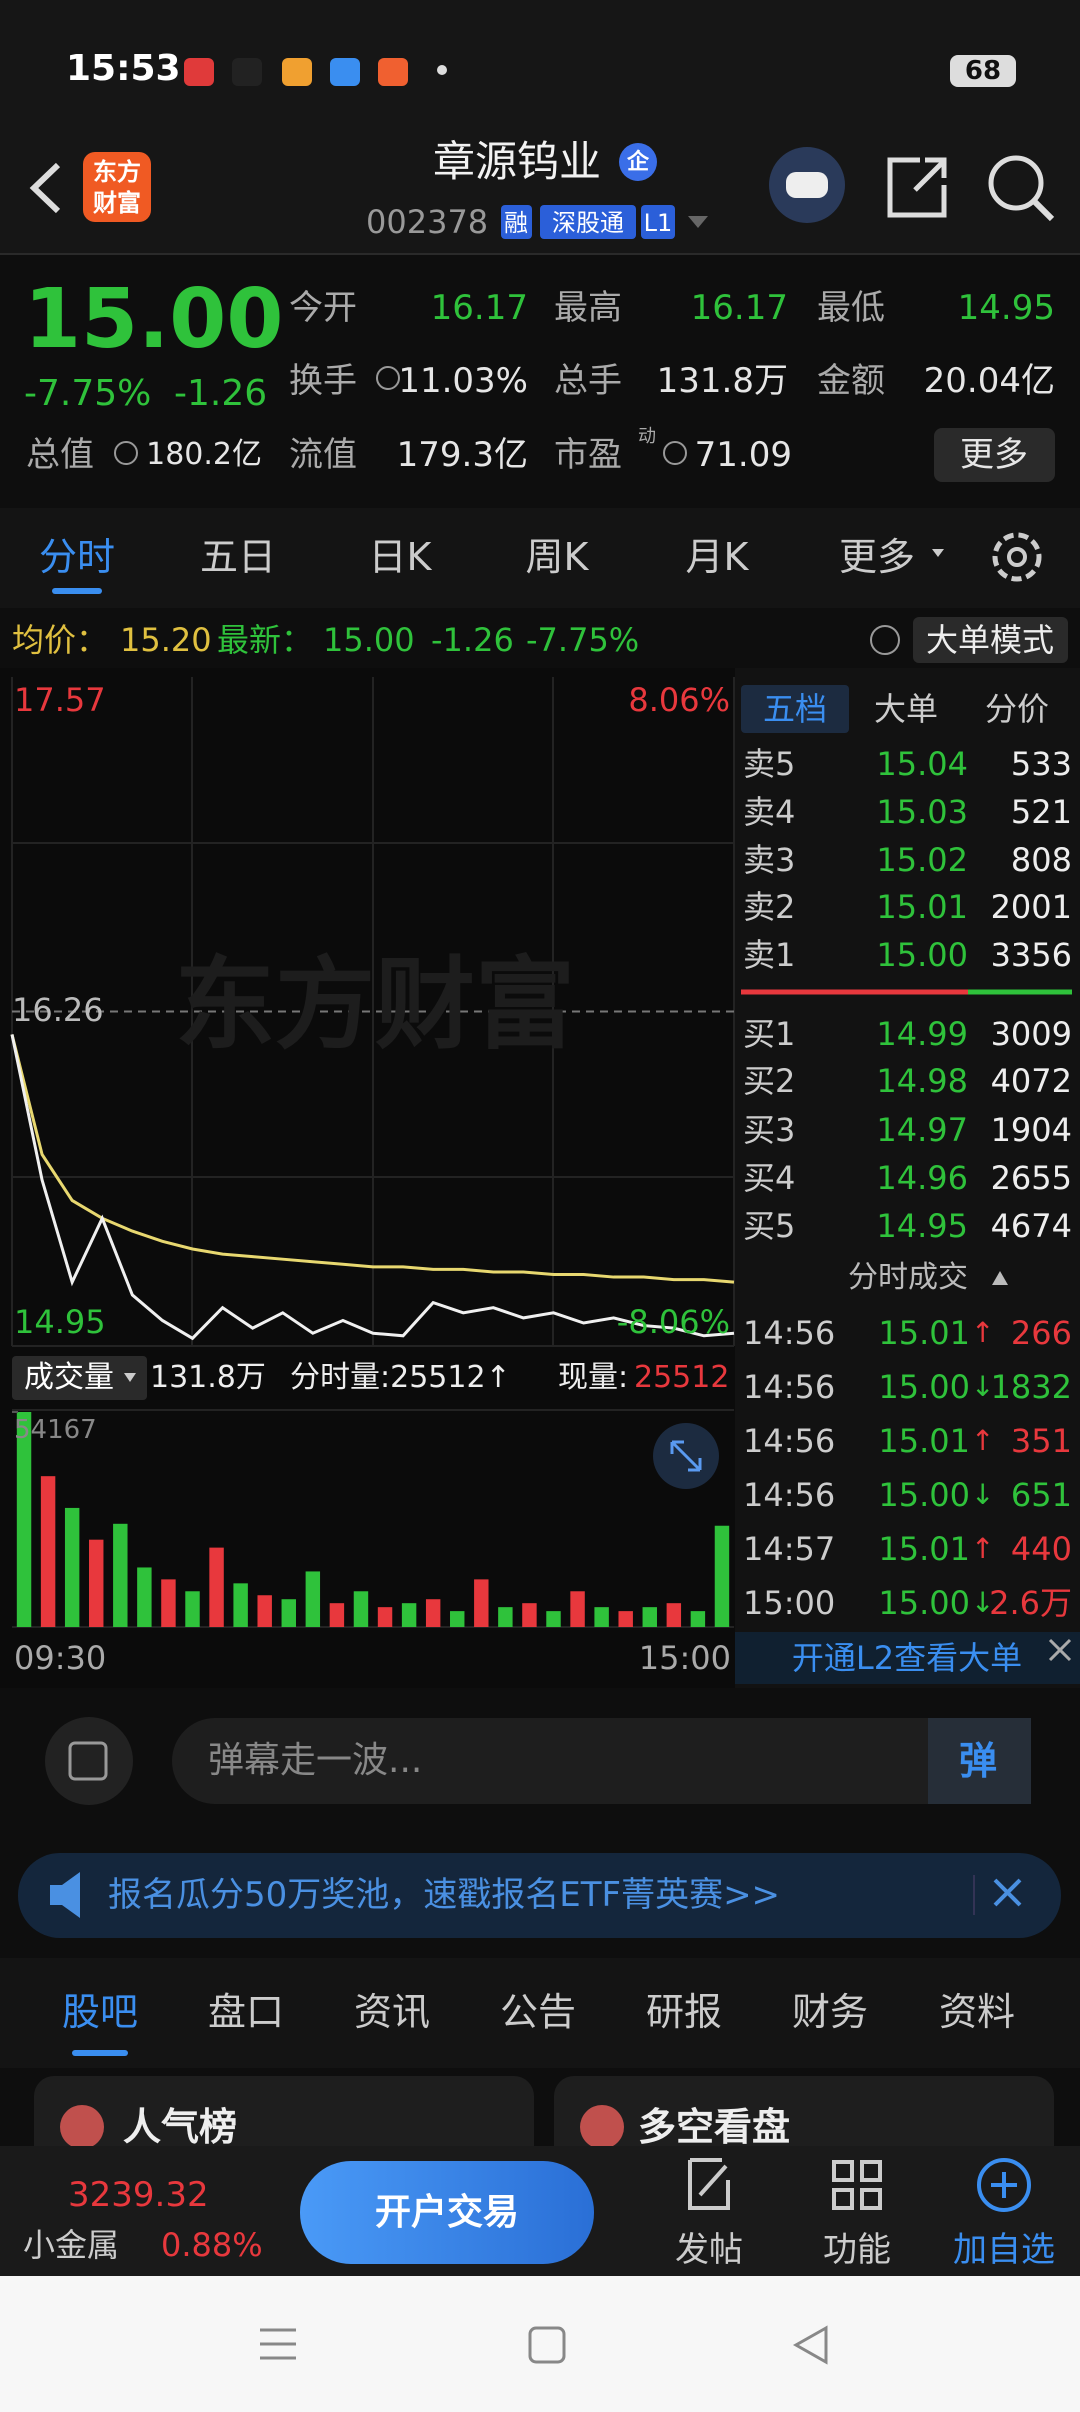  Describe the element at coordinates (557, 557) in the screenshot. I see `tab: 周K` at that location.